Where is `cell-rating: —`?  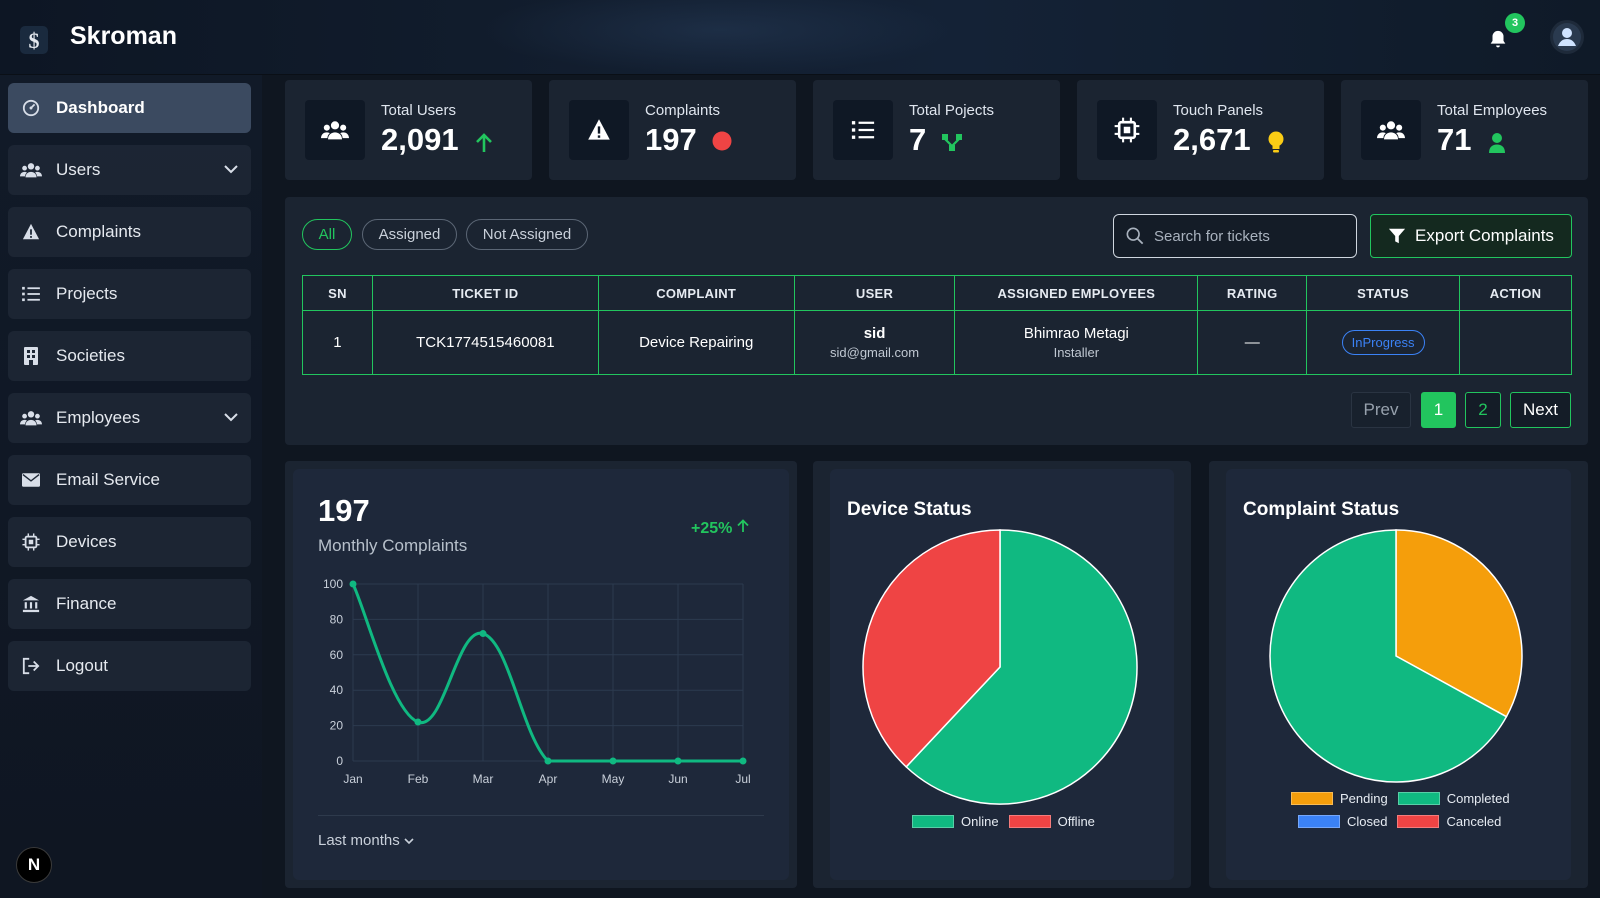
cell-rating: — is located at coordinates (1252, 342).